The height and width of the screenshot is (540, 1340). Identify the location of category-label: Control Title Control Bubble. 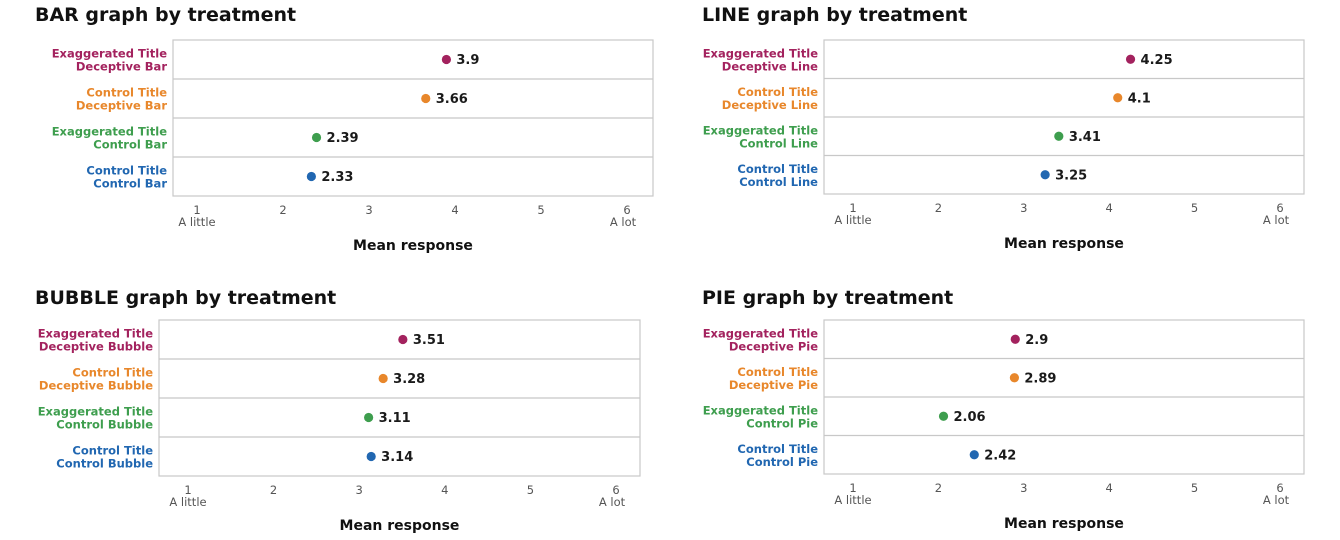
(104, 457).